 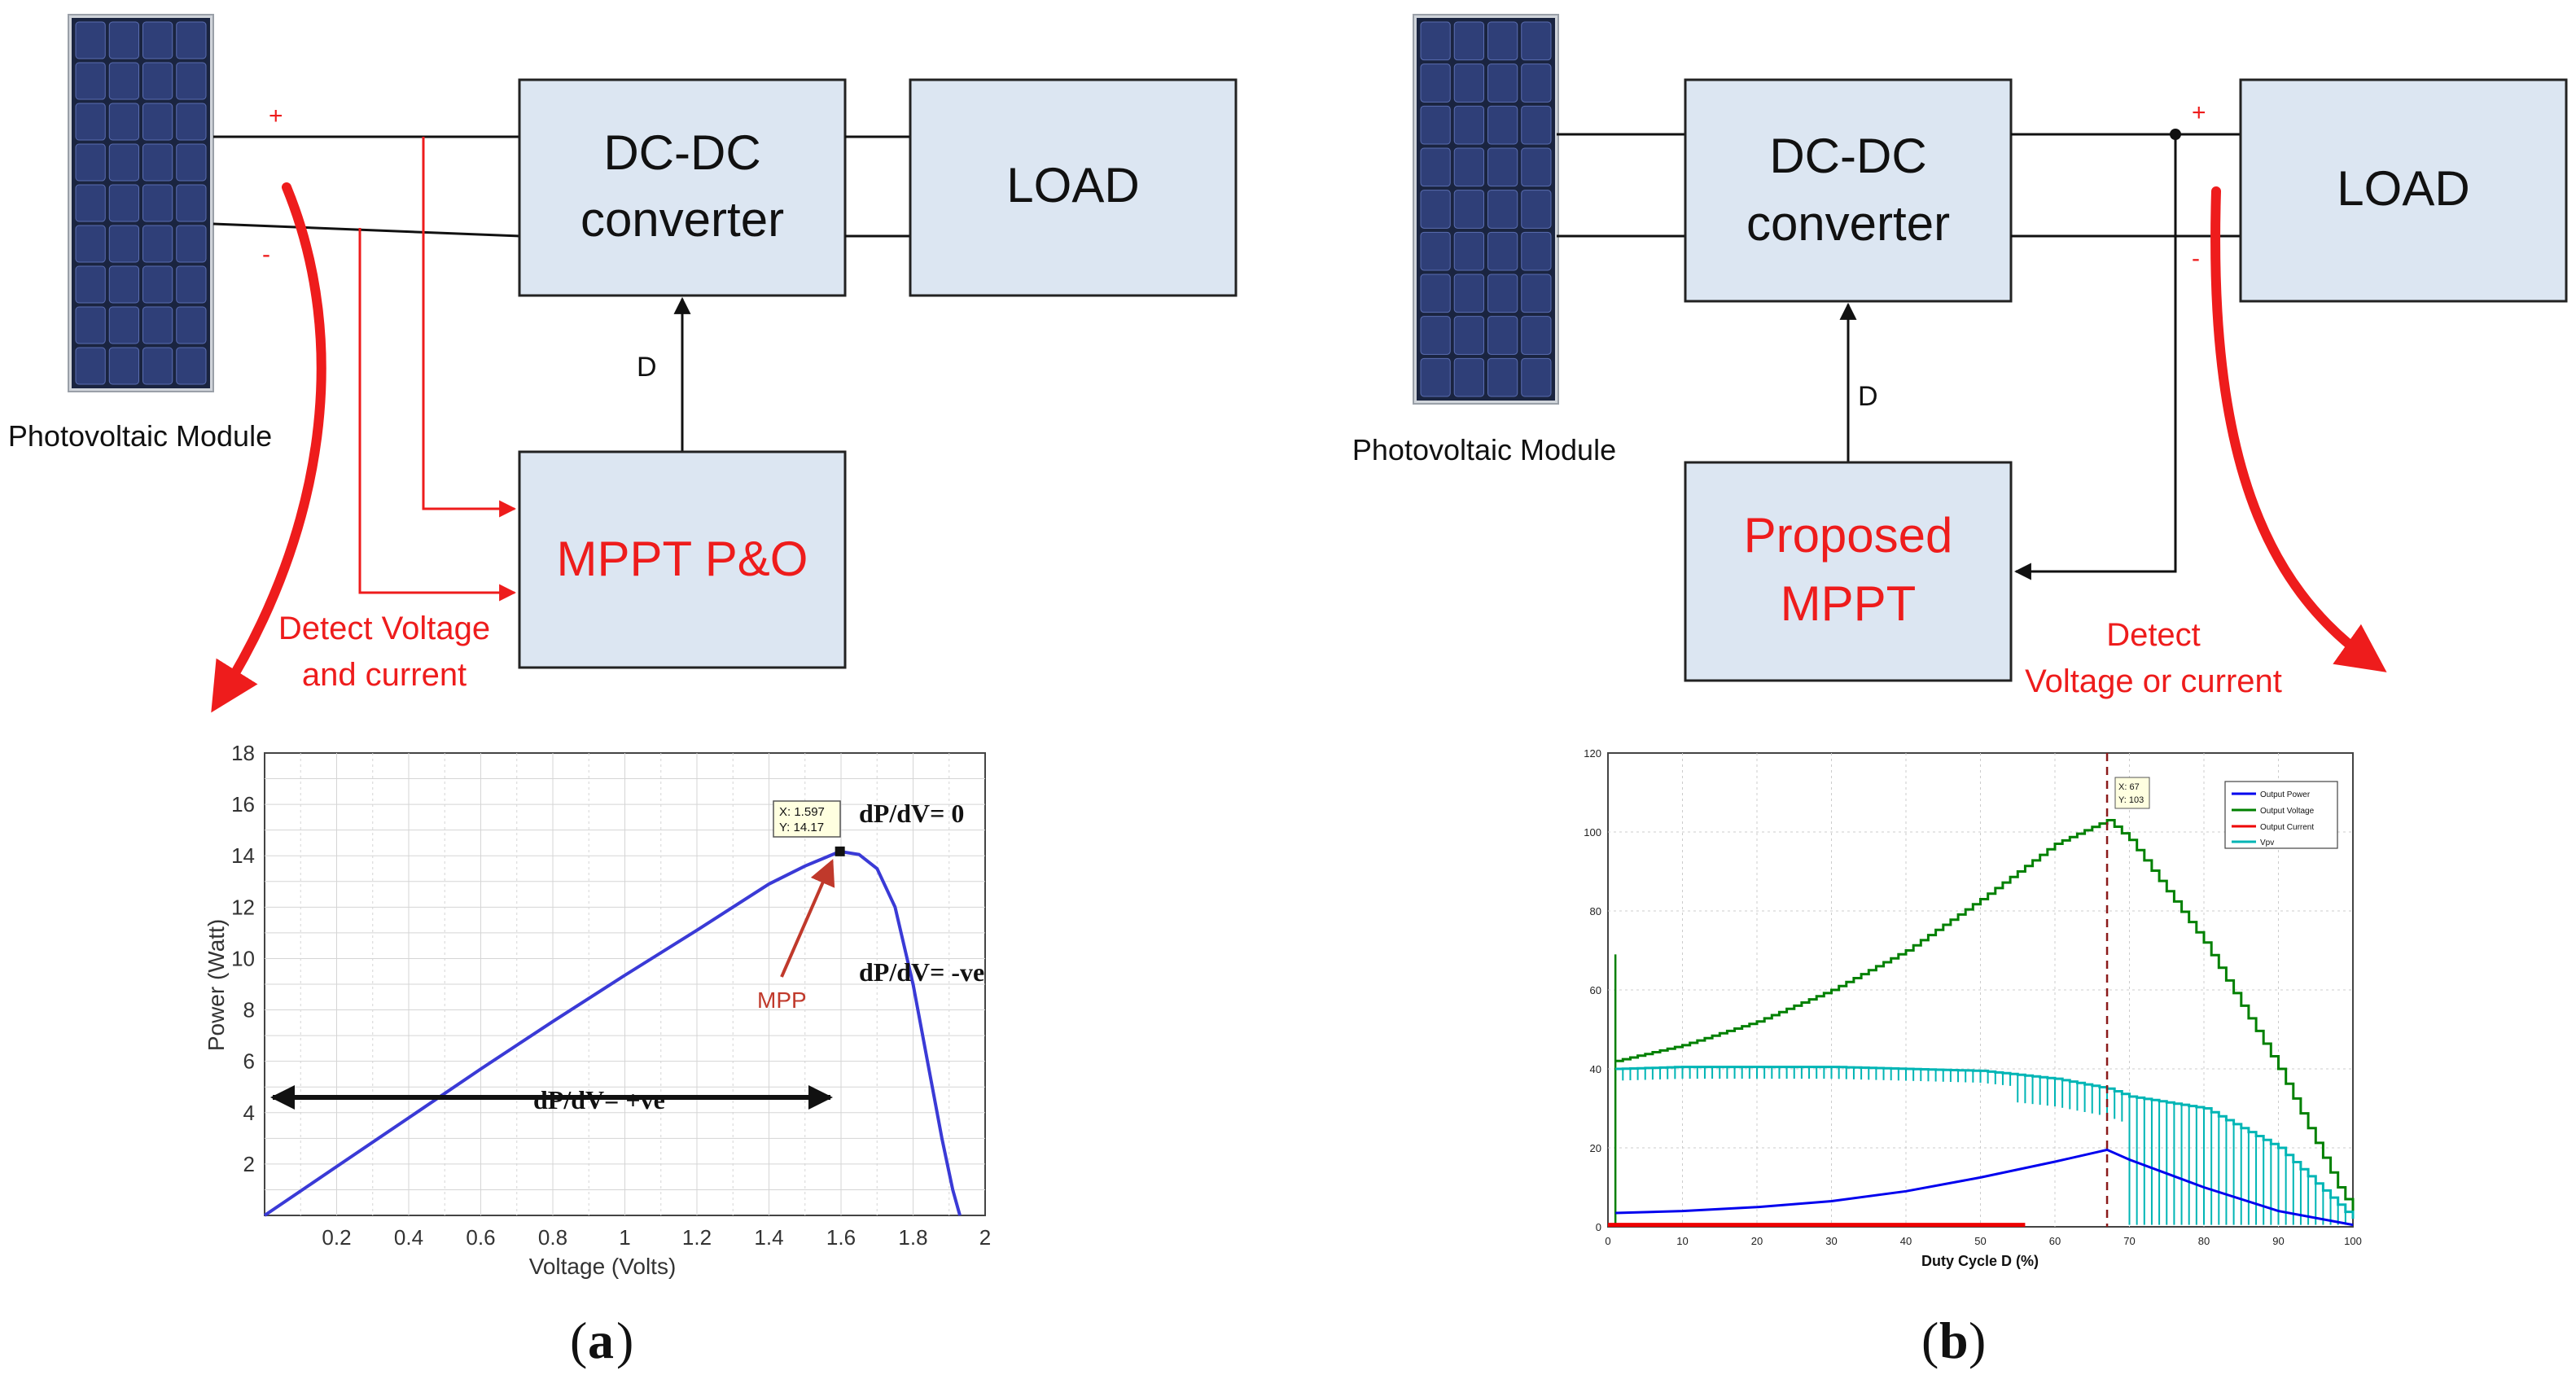 What do you see at coordinates (1486, 209) in the screenshot?
I see `pv-module-b` at bounding box center [1486, 209].